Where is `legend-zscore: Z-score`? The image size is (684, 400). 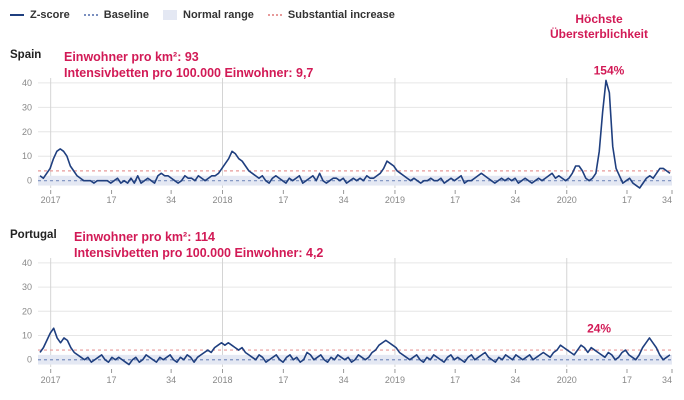
legend-zscore: Z-score is located at coordinates (40, 15).